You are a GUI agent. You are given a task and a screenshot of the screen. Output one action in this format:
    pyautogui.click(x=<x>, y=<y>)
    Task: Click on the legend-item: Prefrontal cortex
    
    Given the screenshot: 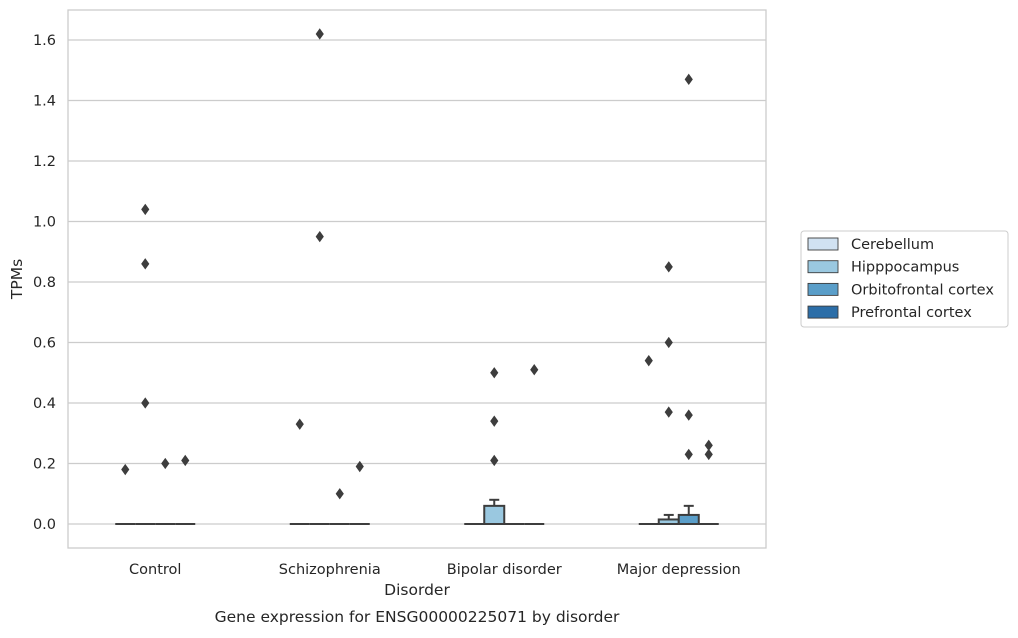 What is the action you would take?
    pyautogui.click(x=889, y=313)
    